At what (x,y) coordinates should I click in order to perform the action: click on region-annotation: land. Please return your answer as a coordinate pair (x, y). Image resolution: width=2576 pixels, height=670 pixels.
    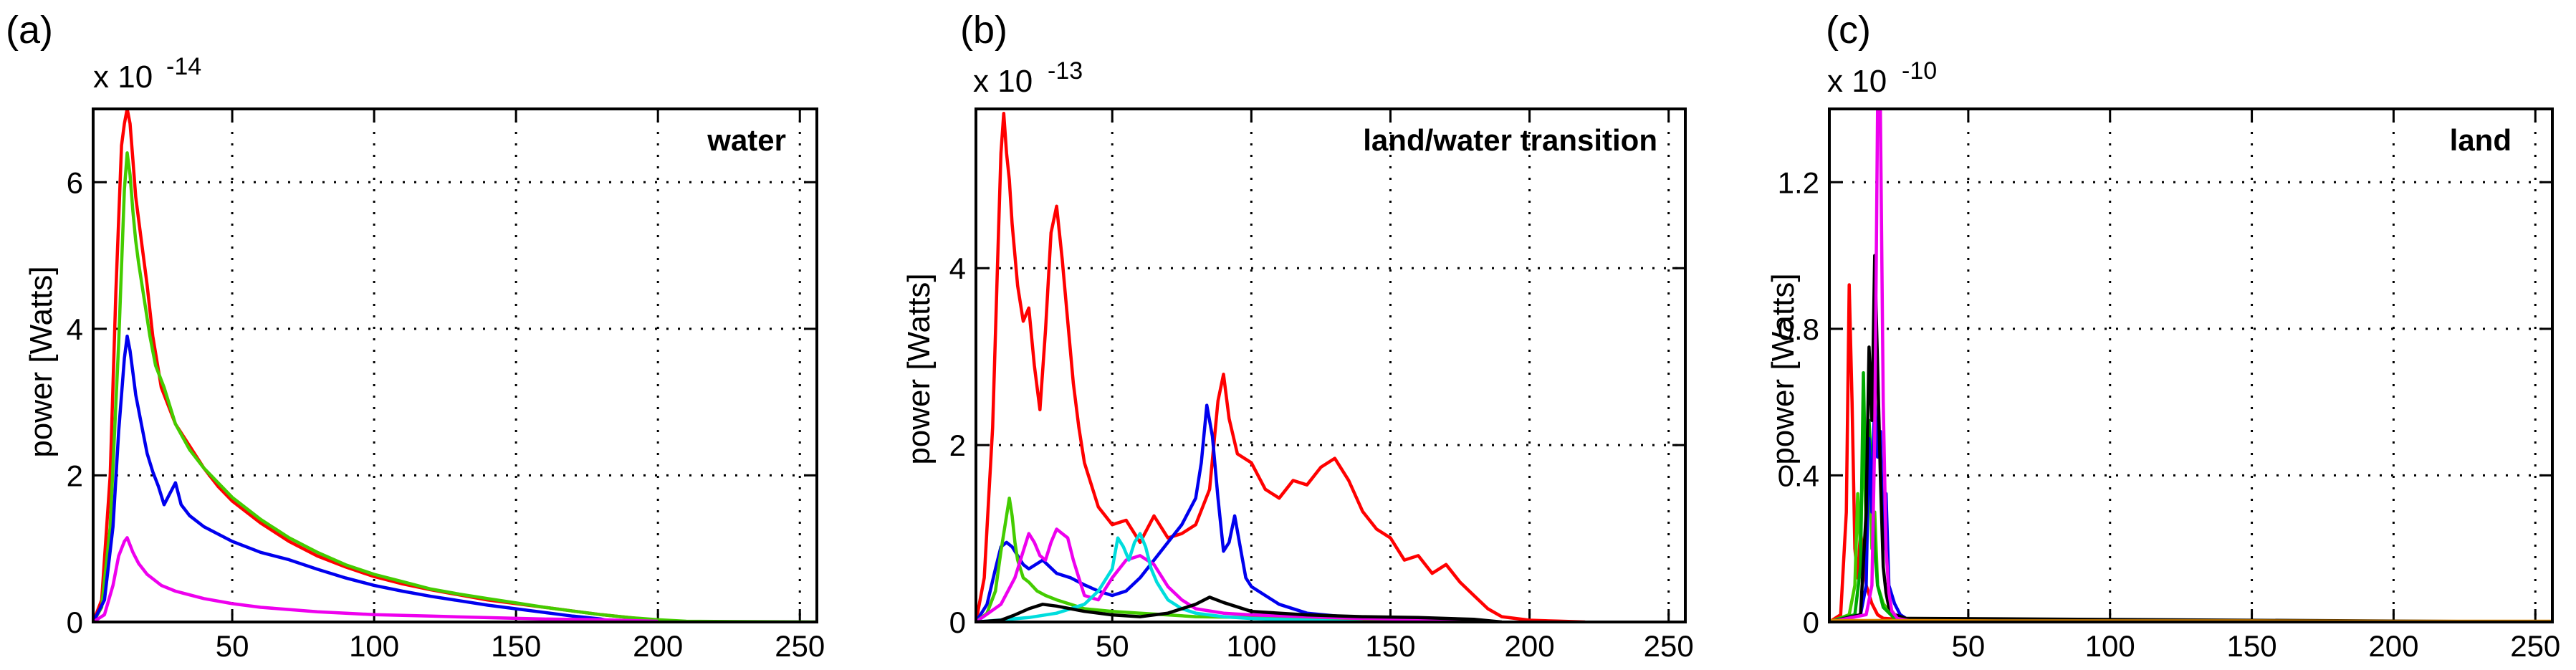
    Looking at the image, I should click on (2481, 140).